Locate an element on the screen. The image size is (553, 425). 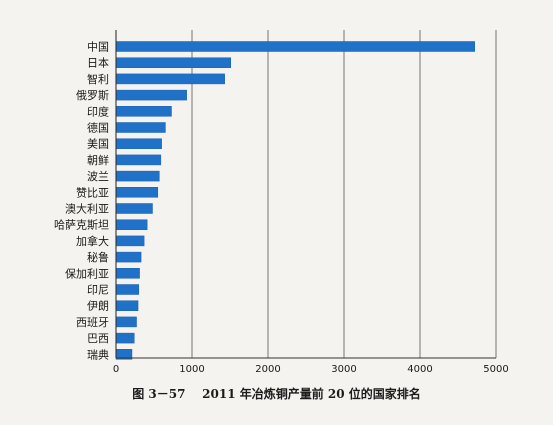
category-label: 日本 is located at coordinates (98, 63).